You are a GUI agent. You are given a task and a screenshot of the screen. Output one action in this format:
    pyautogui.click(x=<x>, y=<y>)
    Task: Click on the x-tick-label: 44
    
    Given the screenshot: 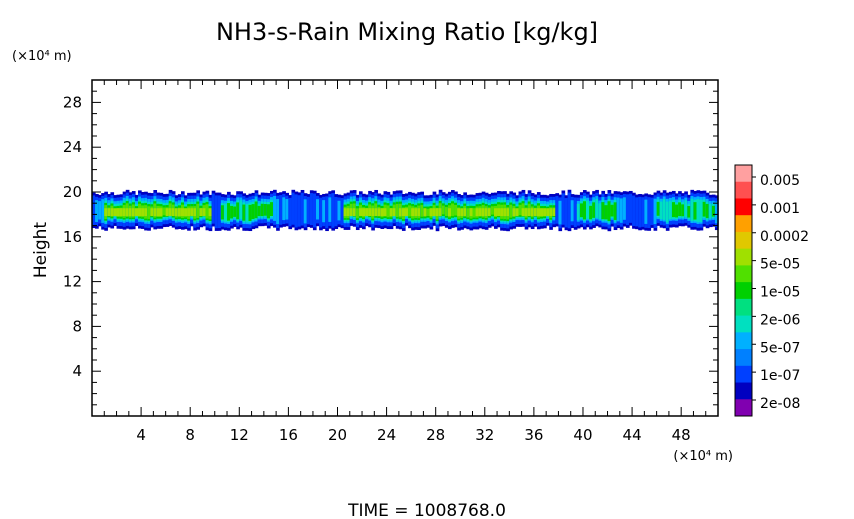 What is the action you would take?
    pyautogui.click(x=632, y=435)
    